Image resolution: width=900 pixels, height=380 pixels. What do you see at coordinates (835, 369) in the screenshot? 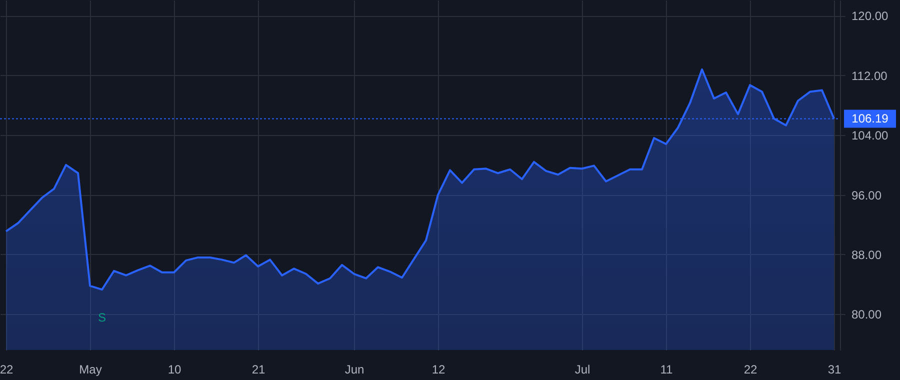
I see `x-tick-label: 31` at bounding box center [835, 369].